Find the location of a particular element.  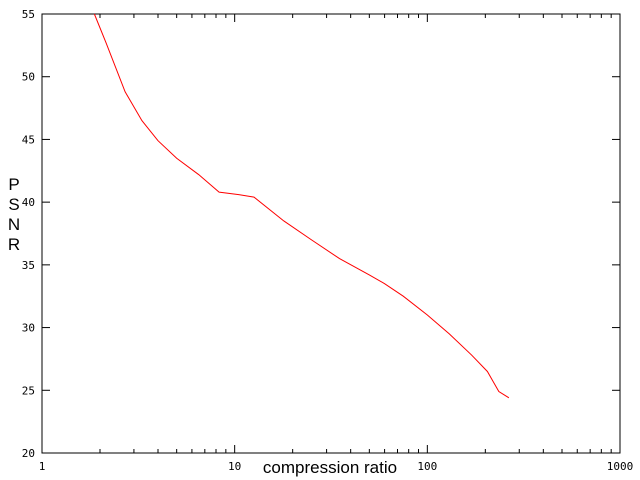

y-tick-label: 30 is located at coordinates (28, 328).